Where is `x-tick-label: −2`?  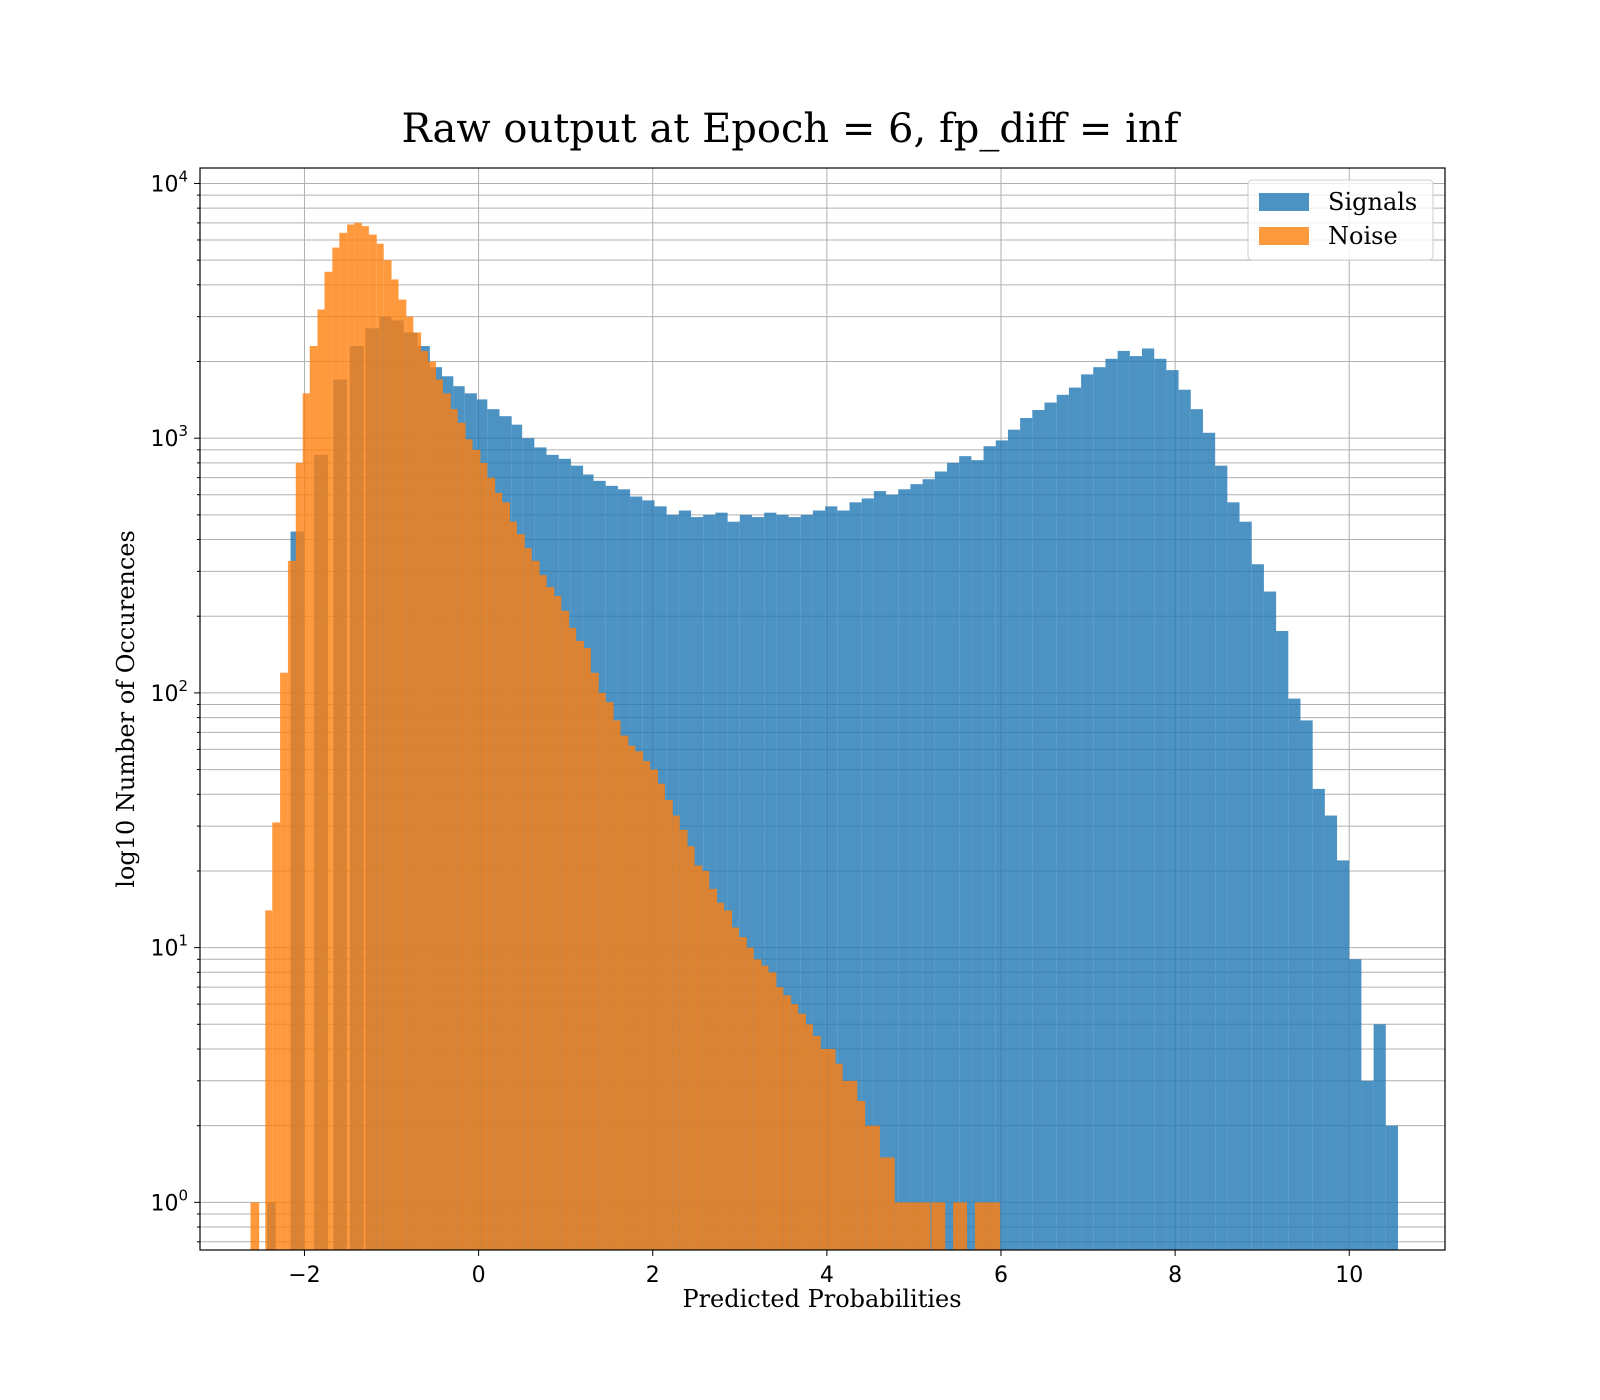
x-tick-label: −2 is located at coordinates (304, 1275).